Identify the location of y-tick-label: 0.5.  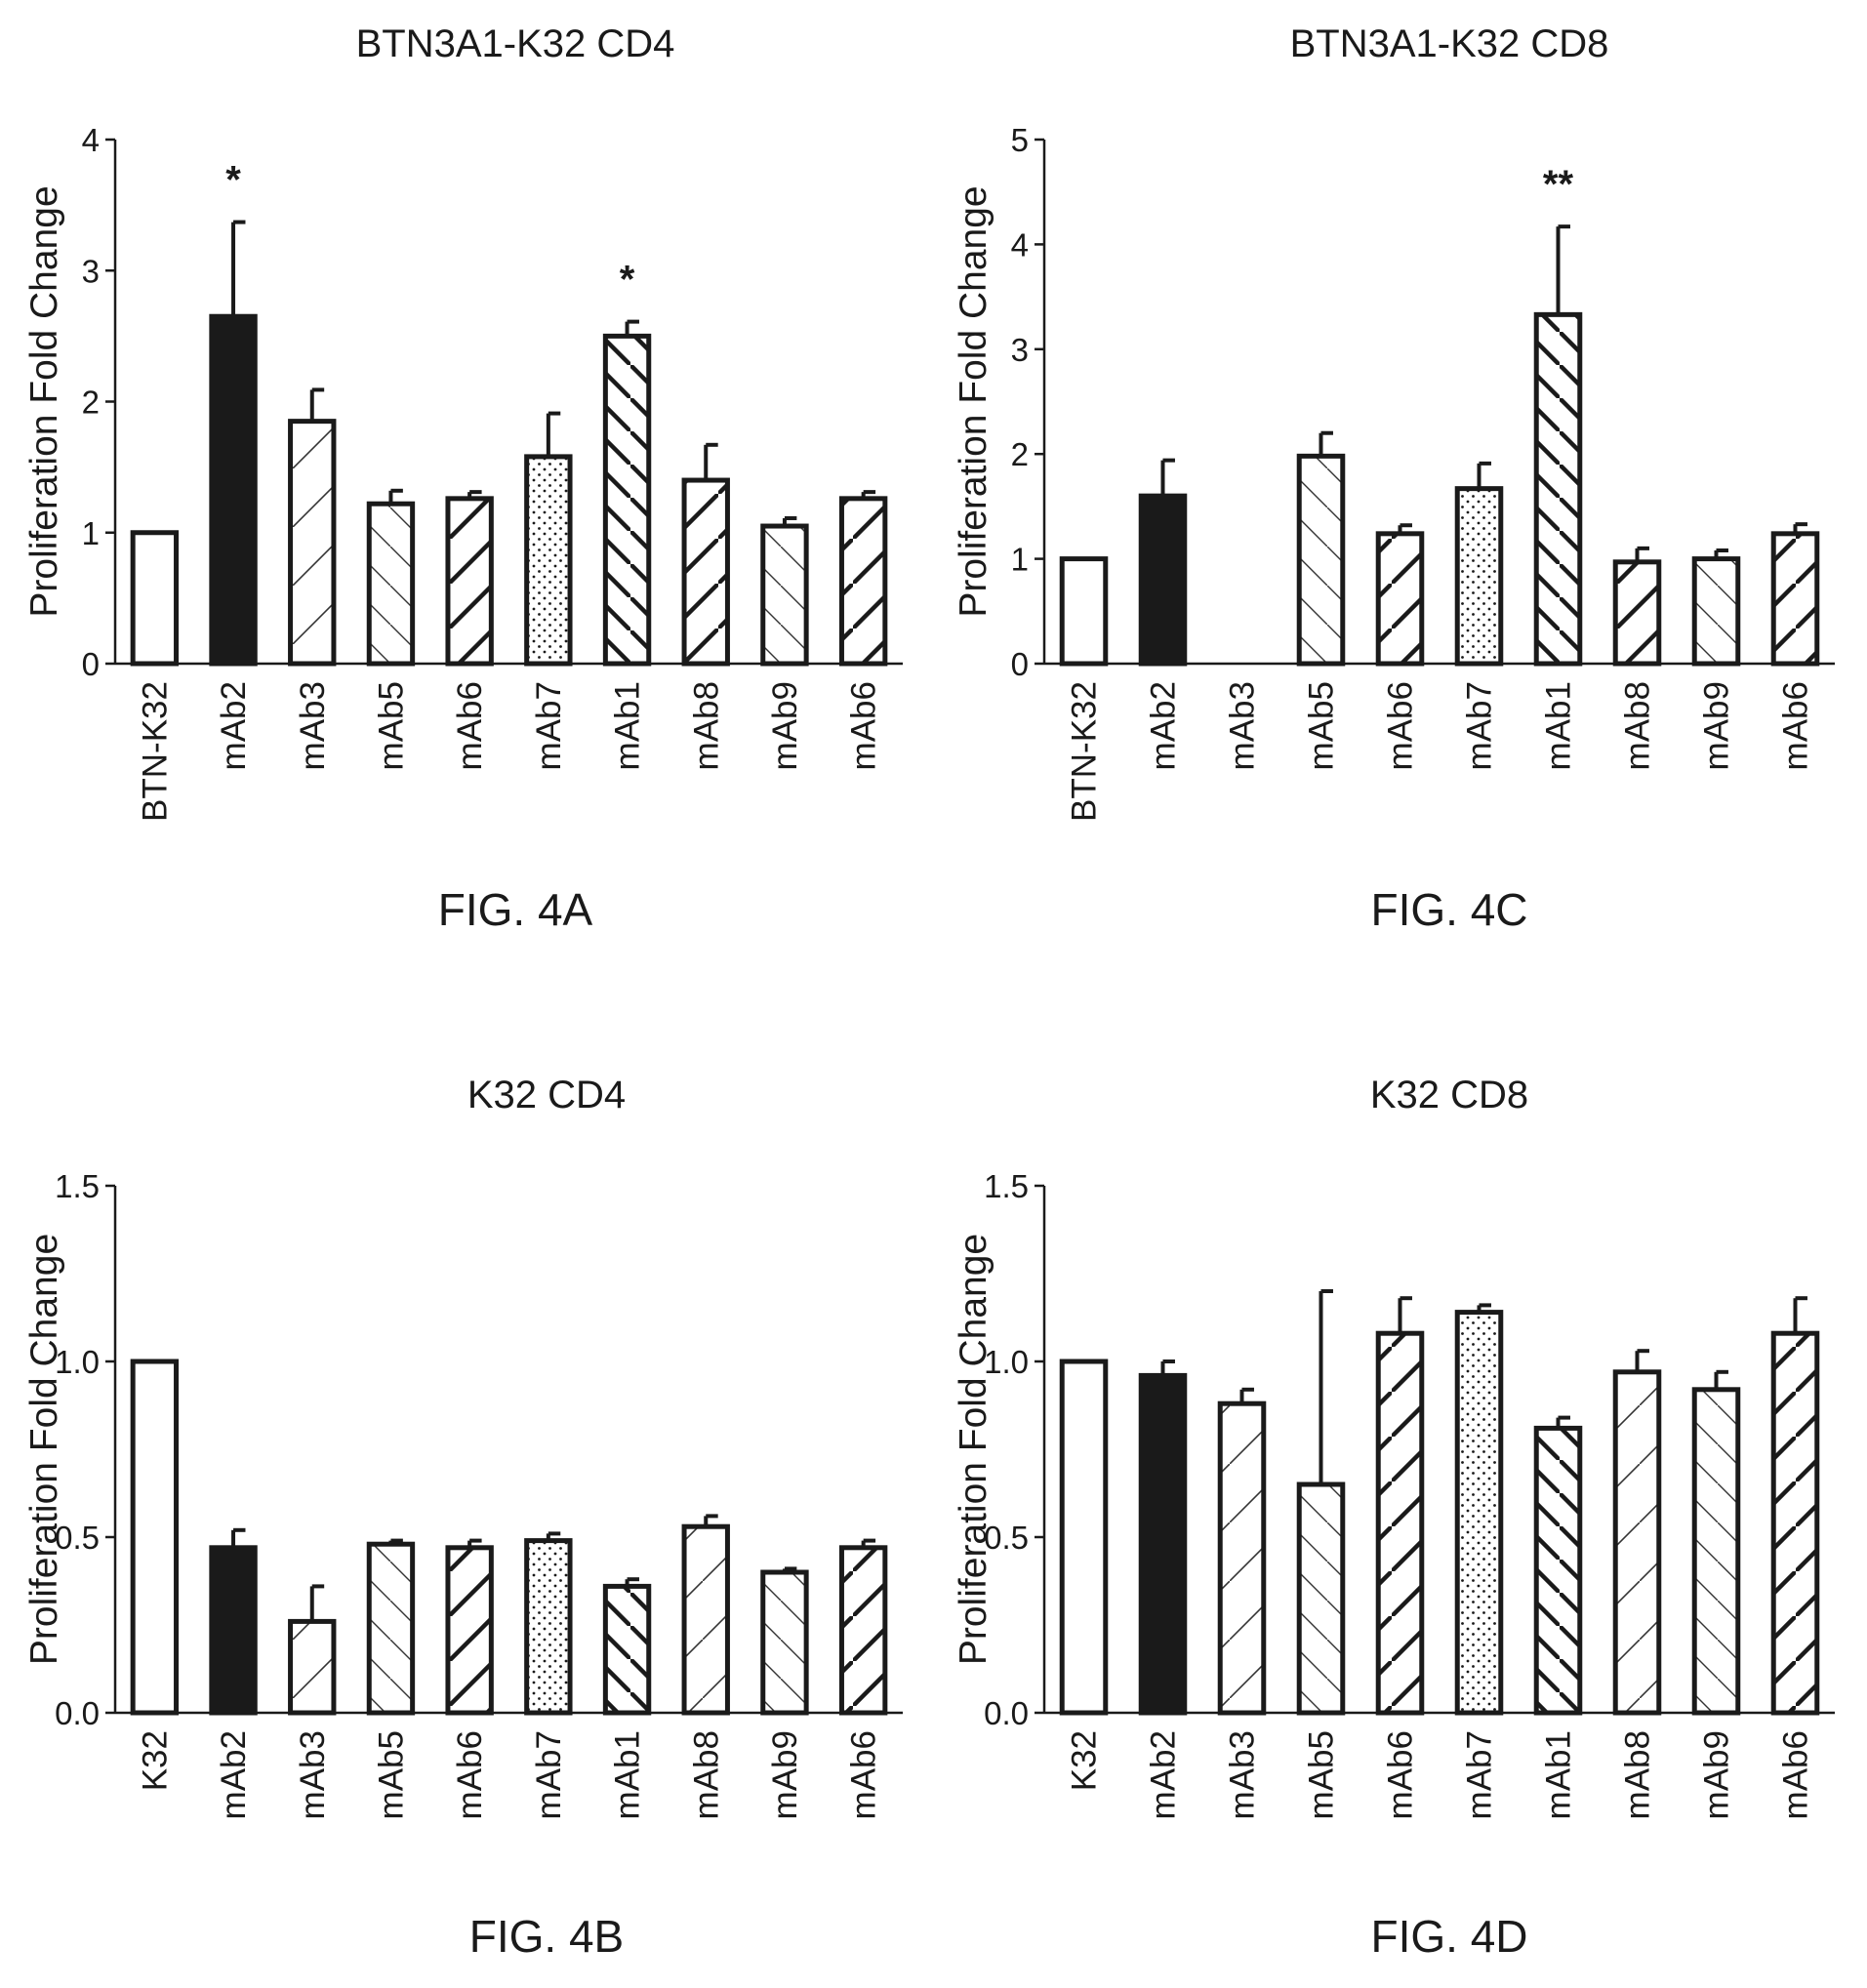
(77, 1538).